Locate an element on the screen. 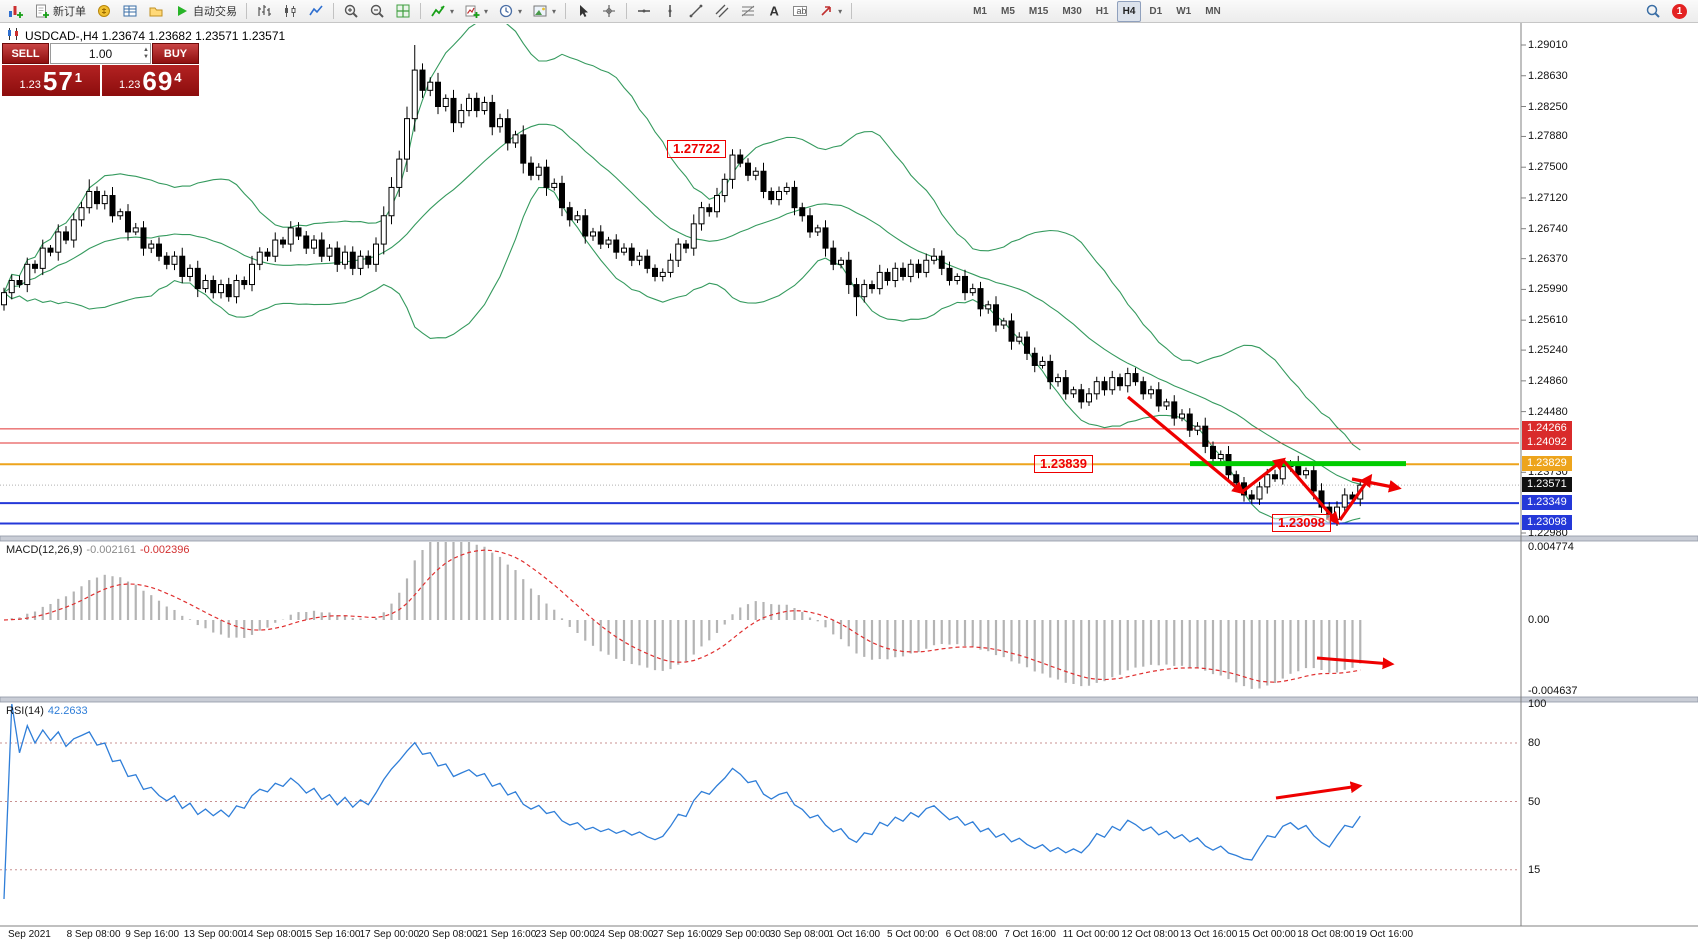  price-axis-label: 1.24480 is located at coordinates (1548, 411).